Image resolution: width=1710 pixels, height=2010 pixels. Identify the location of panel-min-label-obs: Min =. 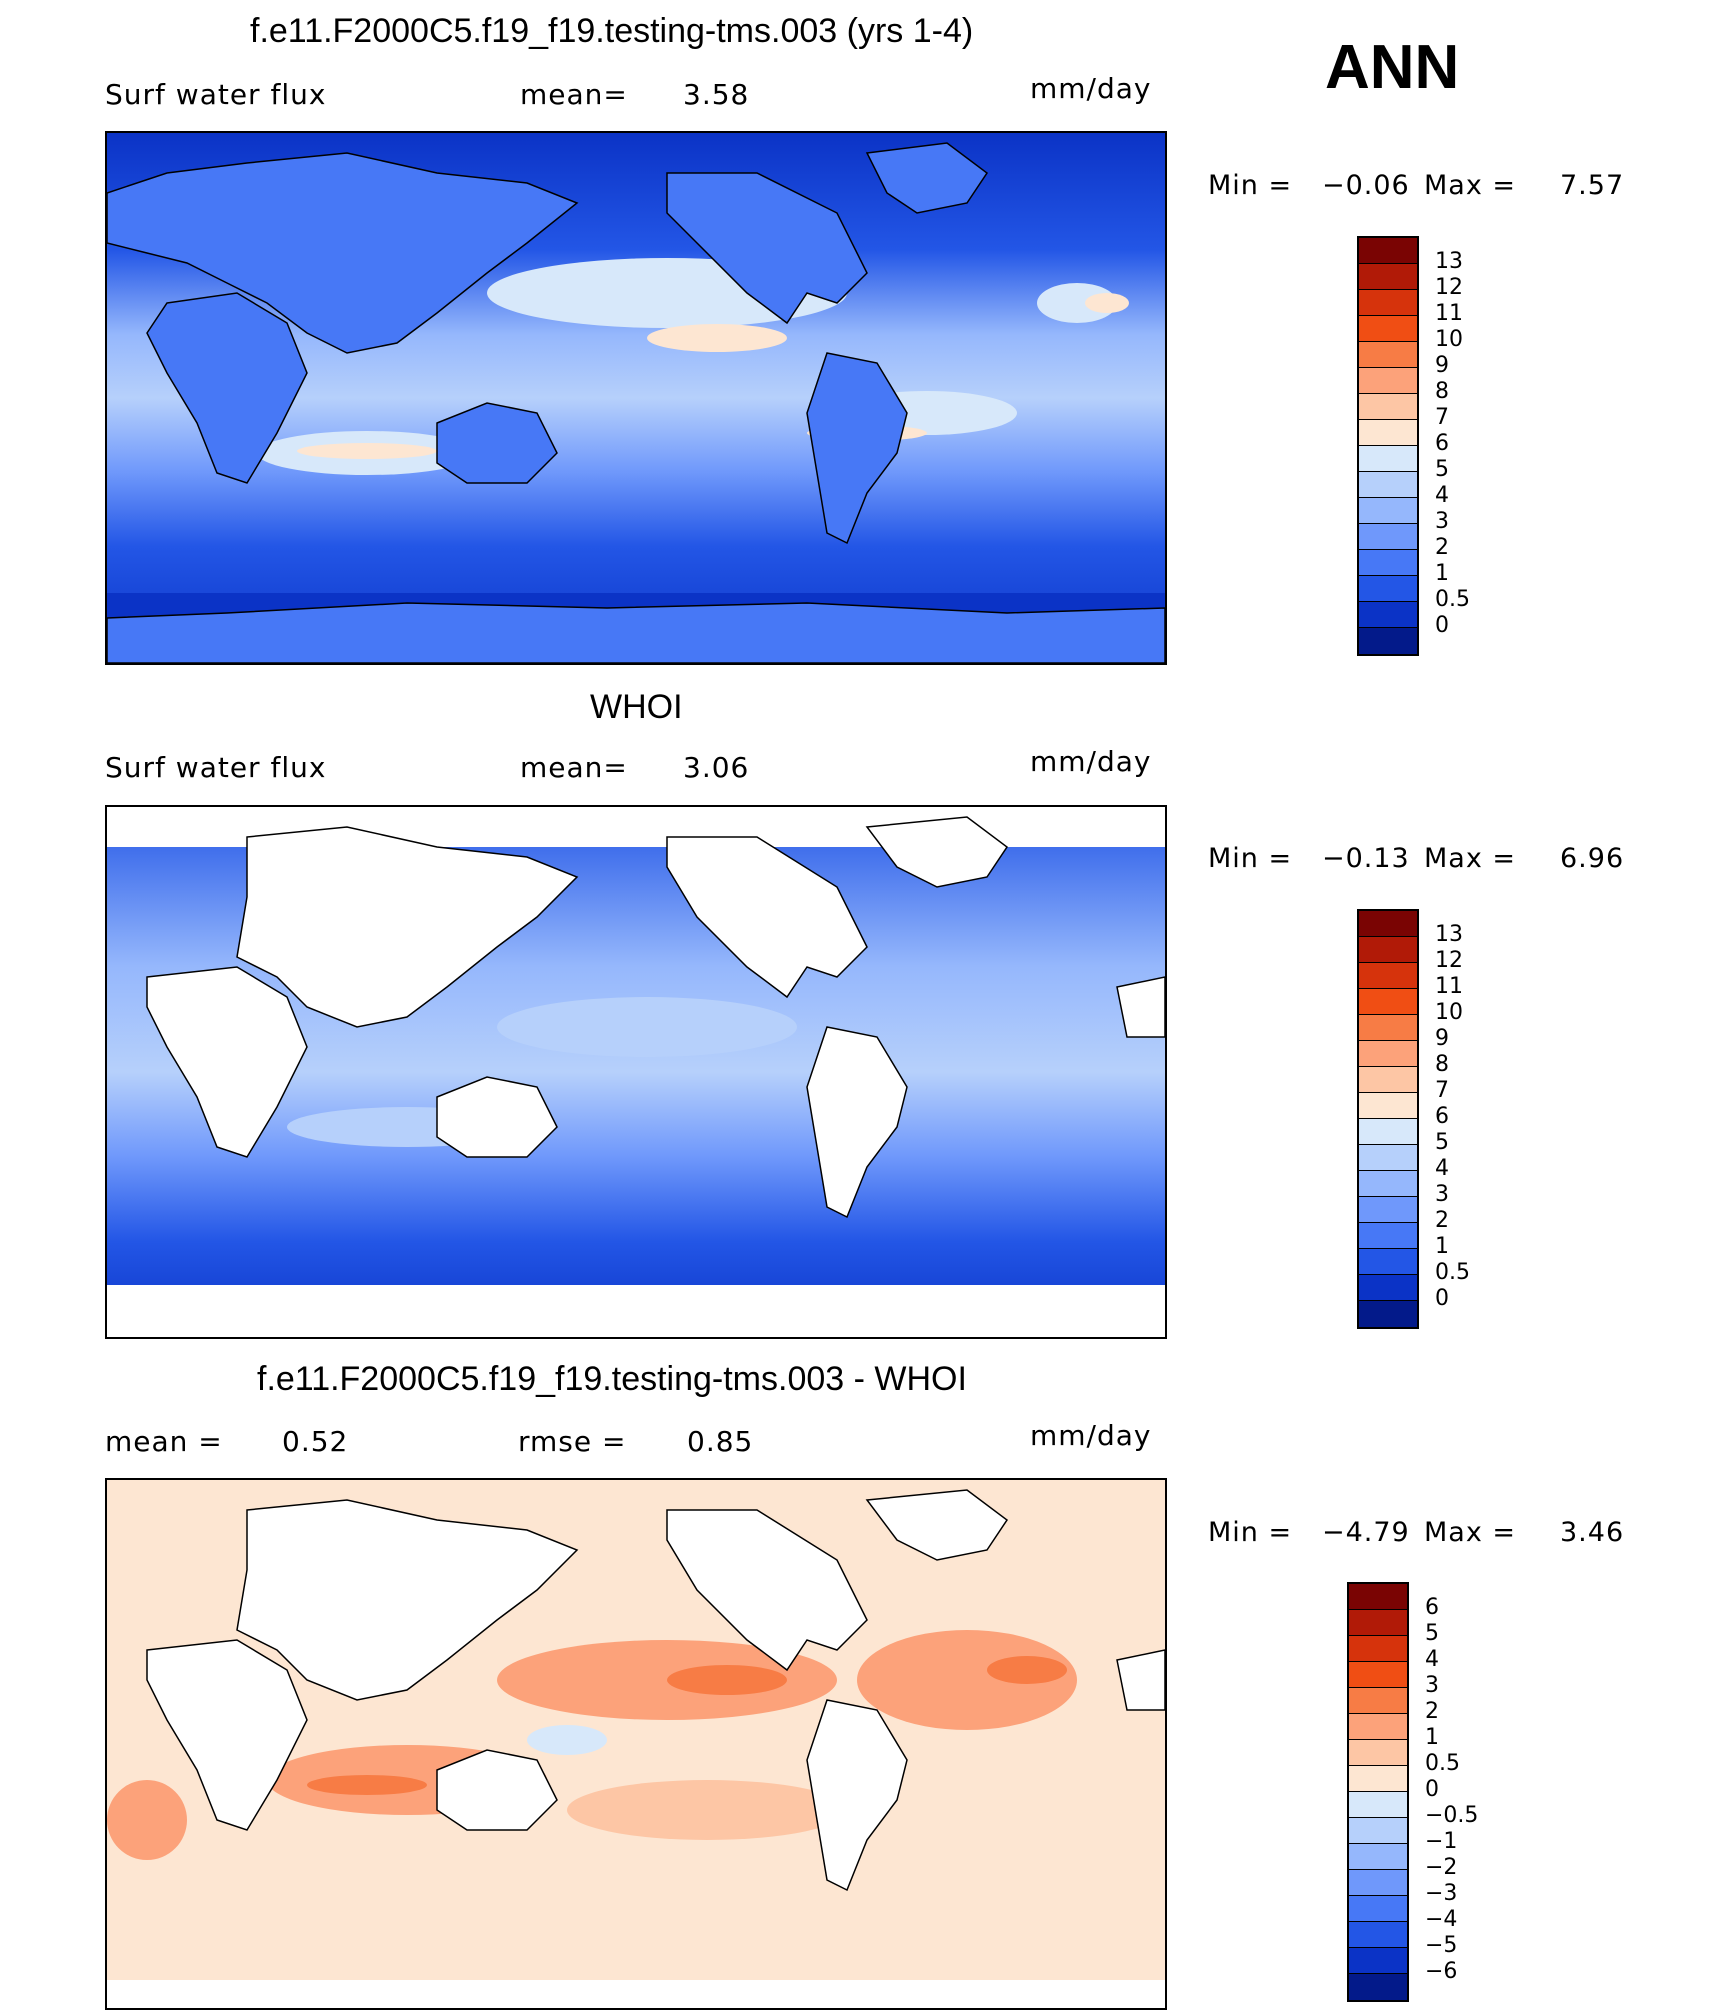
(1250, 858).